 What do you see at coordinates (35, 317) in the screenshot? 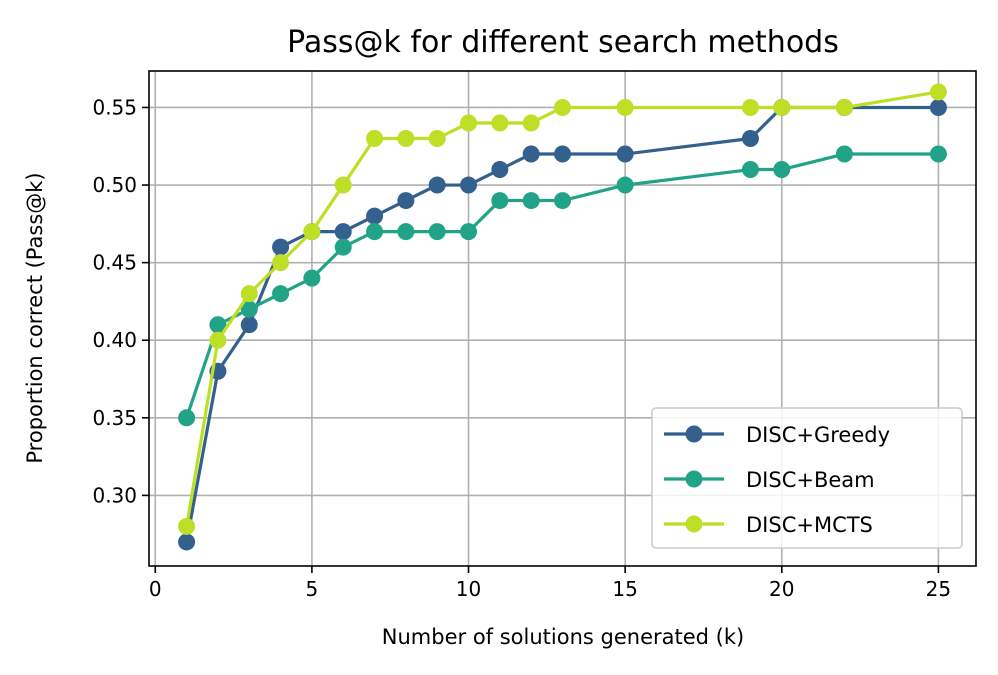
I see `y-axis-label: Proportion correct (Pass@k)` at bounding box center [35, 317].